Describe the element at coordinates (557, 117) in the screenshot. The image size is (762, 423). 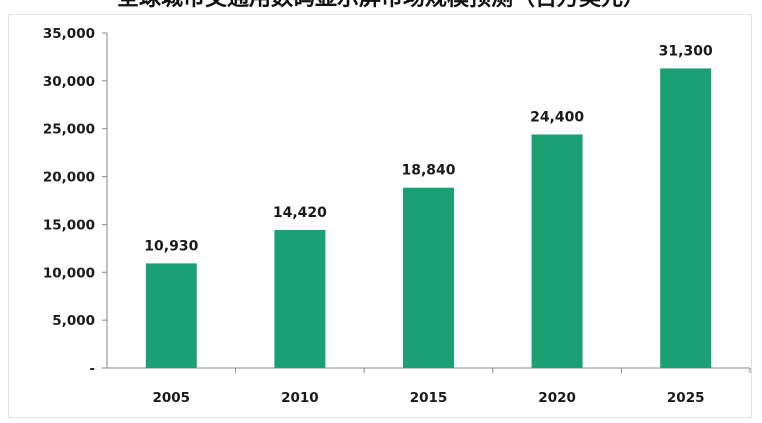
I see `data-label-2020: 24,400` at that location.